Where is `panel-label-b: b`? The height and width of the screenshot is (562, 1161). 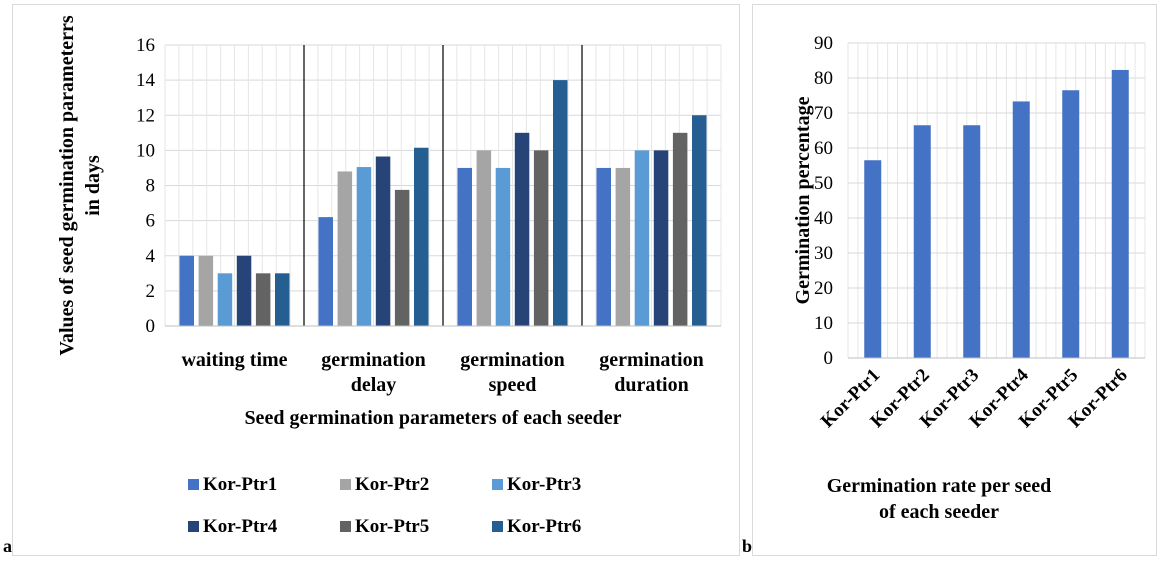 panel-label-b: b is located at coordinates (747, 546).